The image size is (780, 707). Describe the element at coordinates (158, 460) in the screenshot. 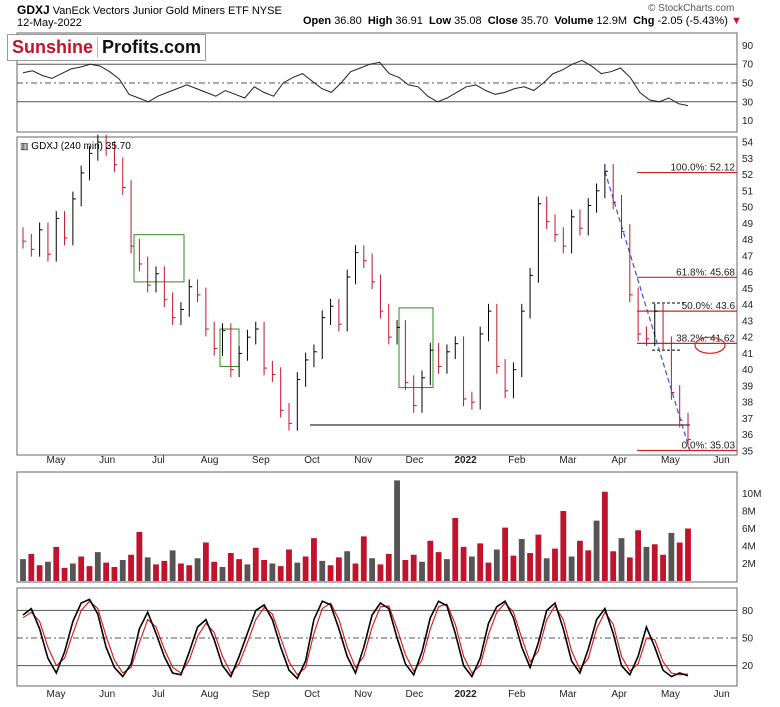

I see `month-label: Jul` at that location.